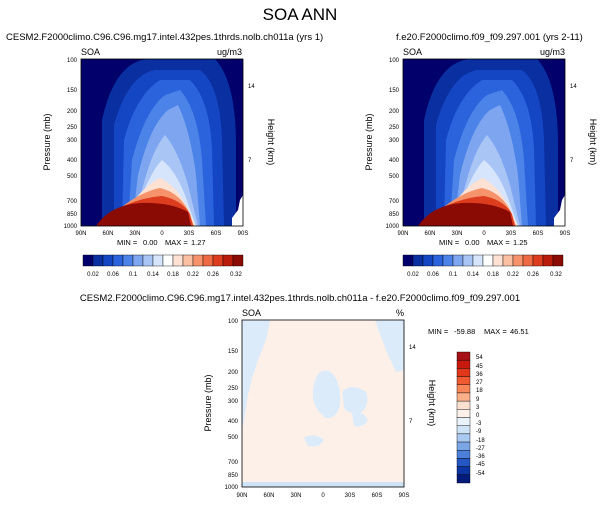 The height and width of the screenshot is (505, 601). I want to click on colorbar-label: 0.32, so click(556, 275).